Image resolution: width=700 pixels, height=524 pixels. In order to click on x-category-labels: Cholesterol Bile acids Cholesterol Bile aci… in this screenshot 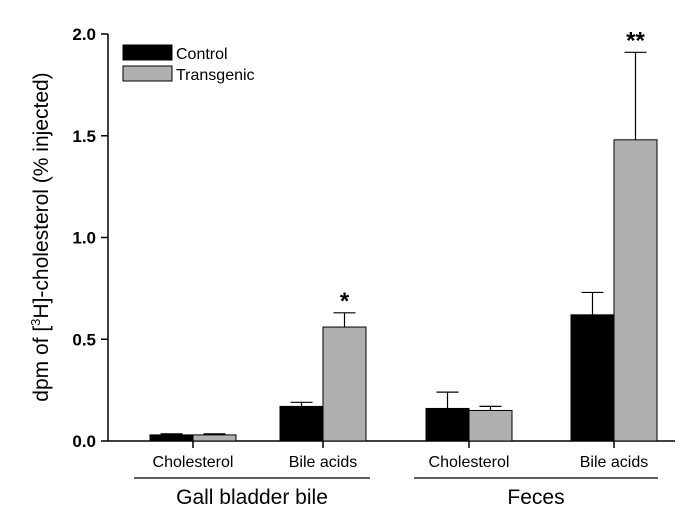, I will do `click(400, 456)`.